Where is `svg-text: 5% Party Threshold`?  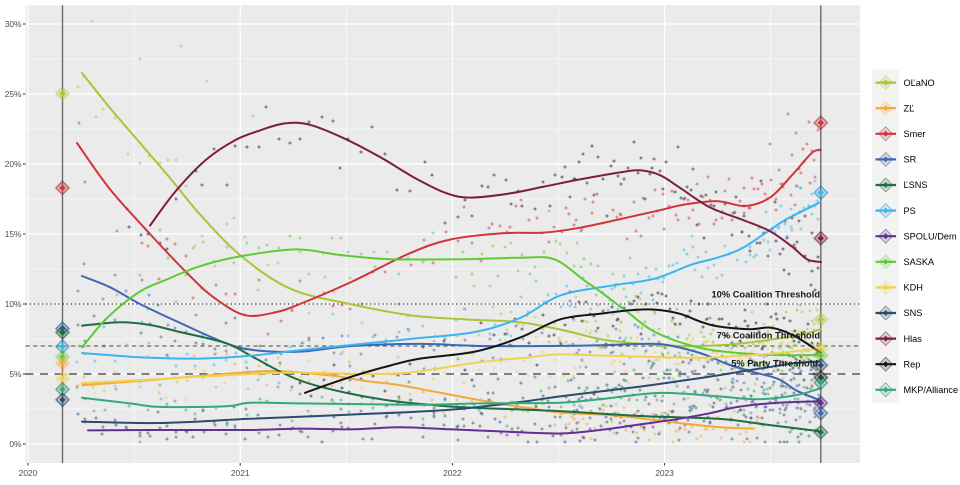 svg-text: 5% Party Threshold is located at coordinates (774, 364).